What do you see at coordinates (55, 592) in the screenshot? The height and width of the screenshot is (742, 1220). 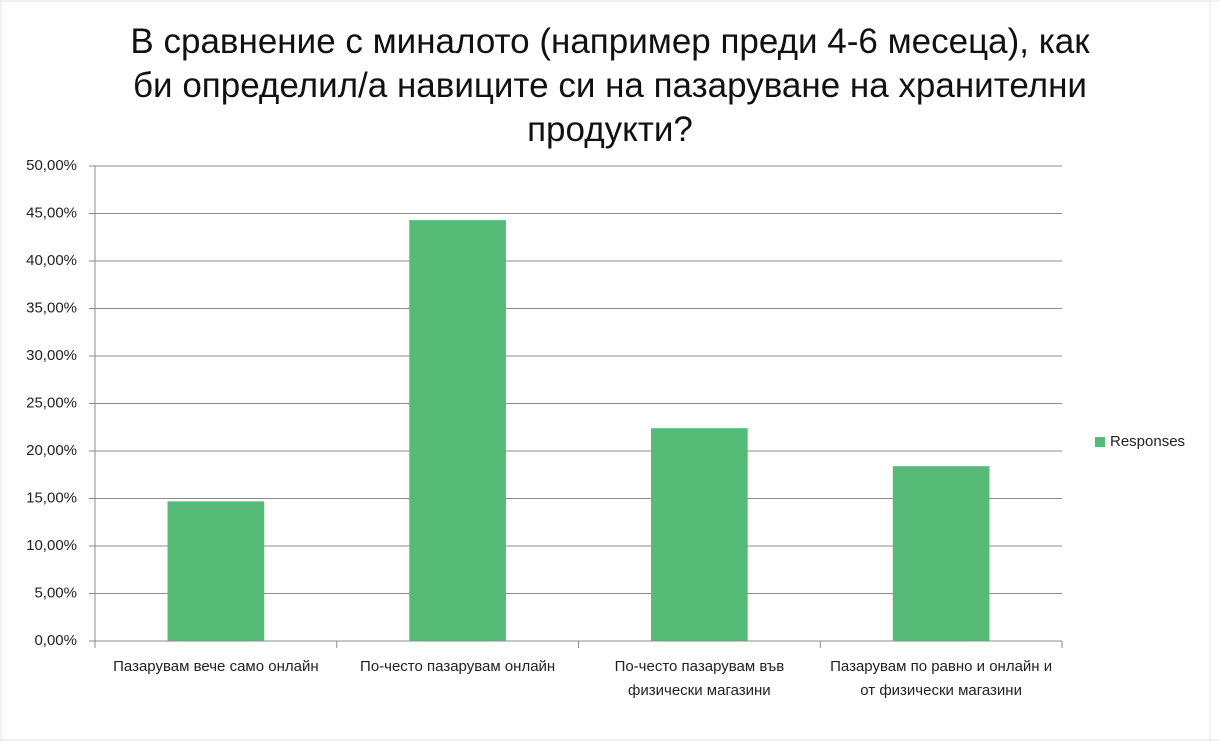 I see `y-tick-label: 5,00%` at bounding box center [55, 592].